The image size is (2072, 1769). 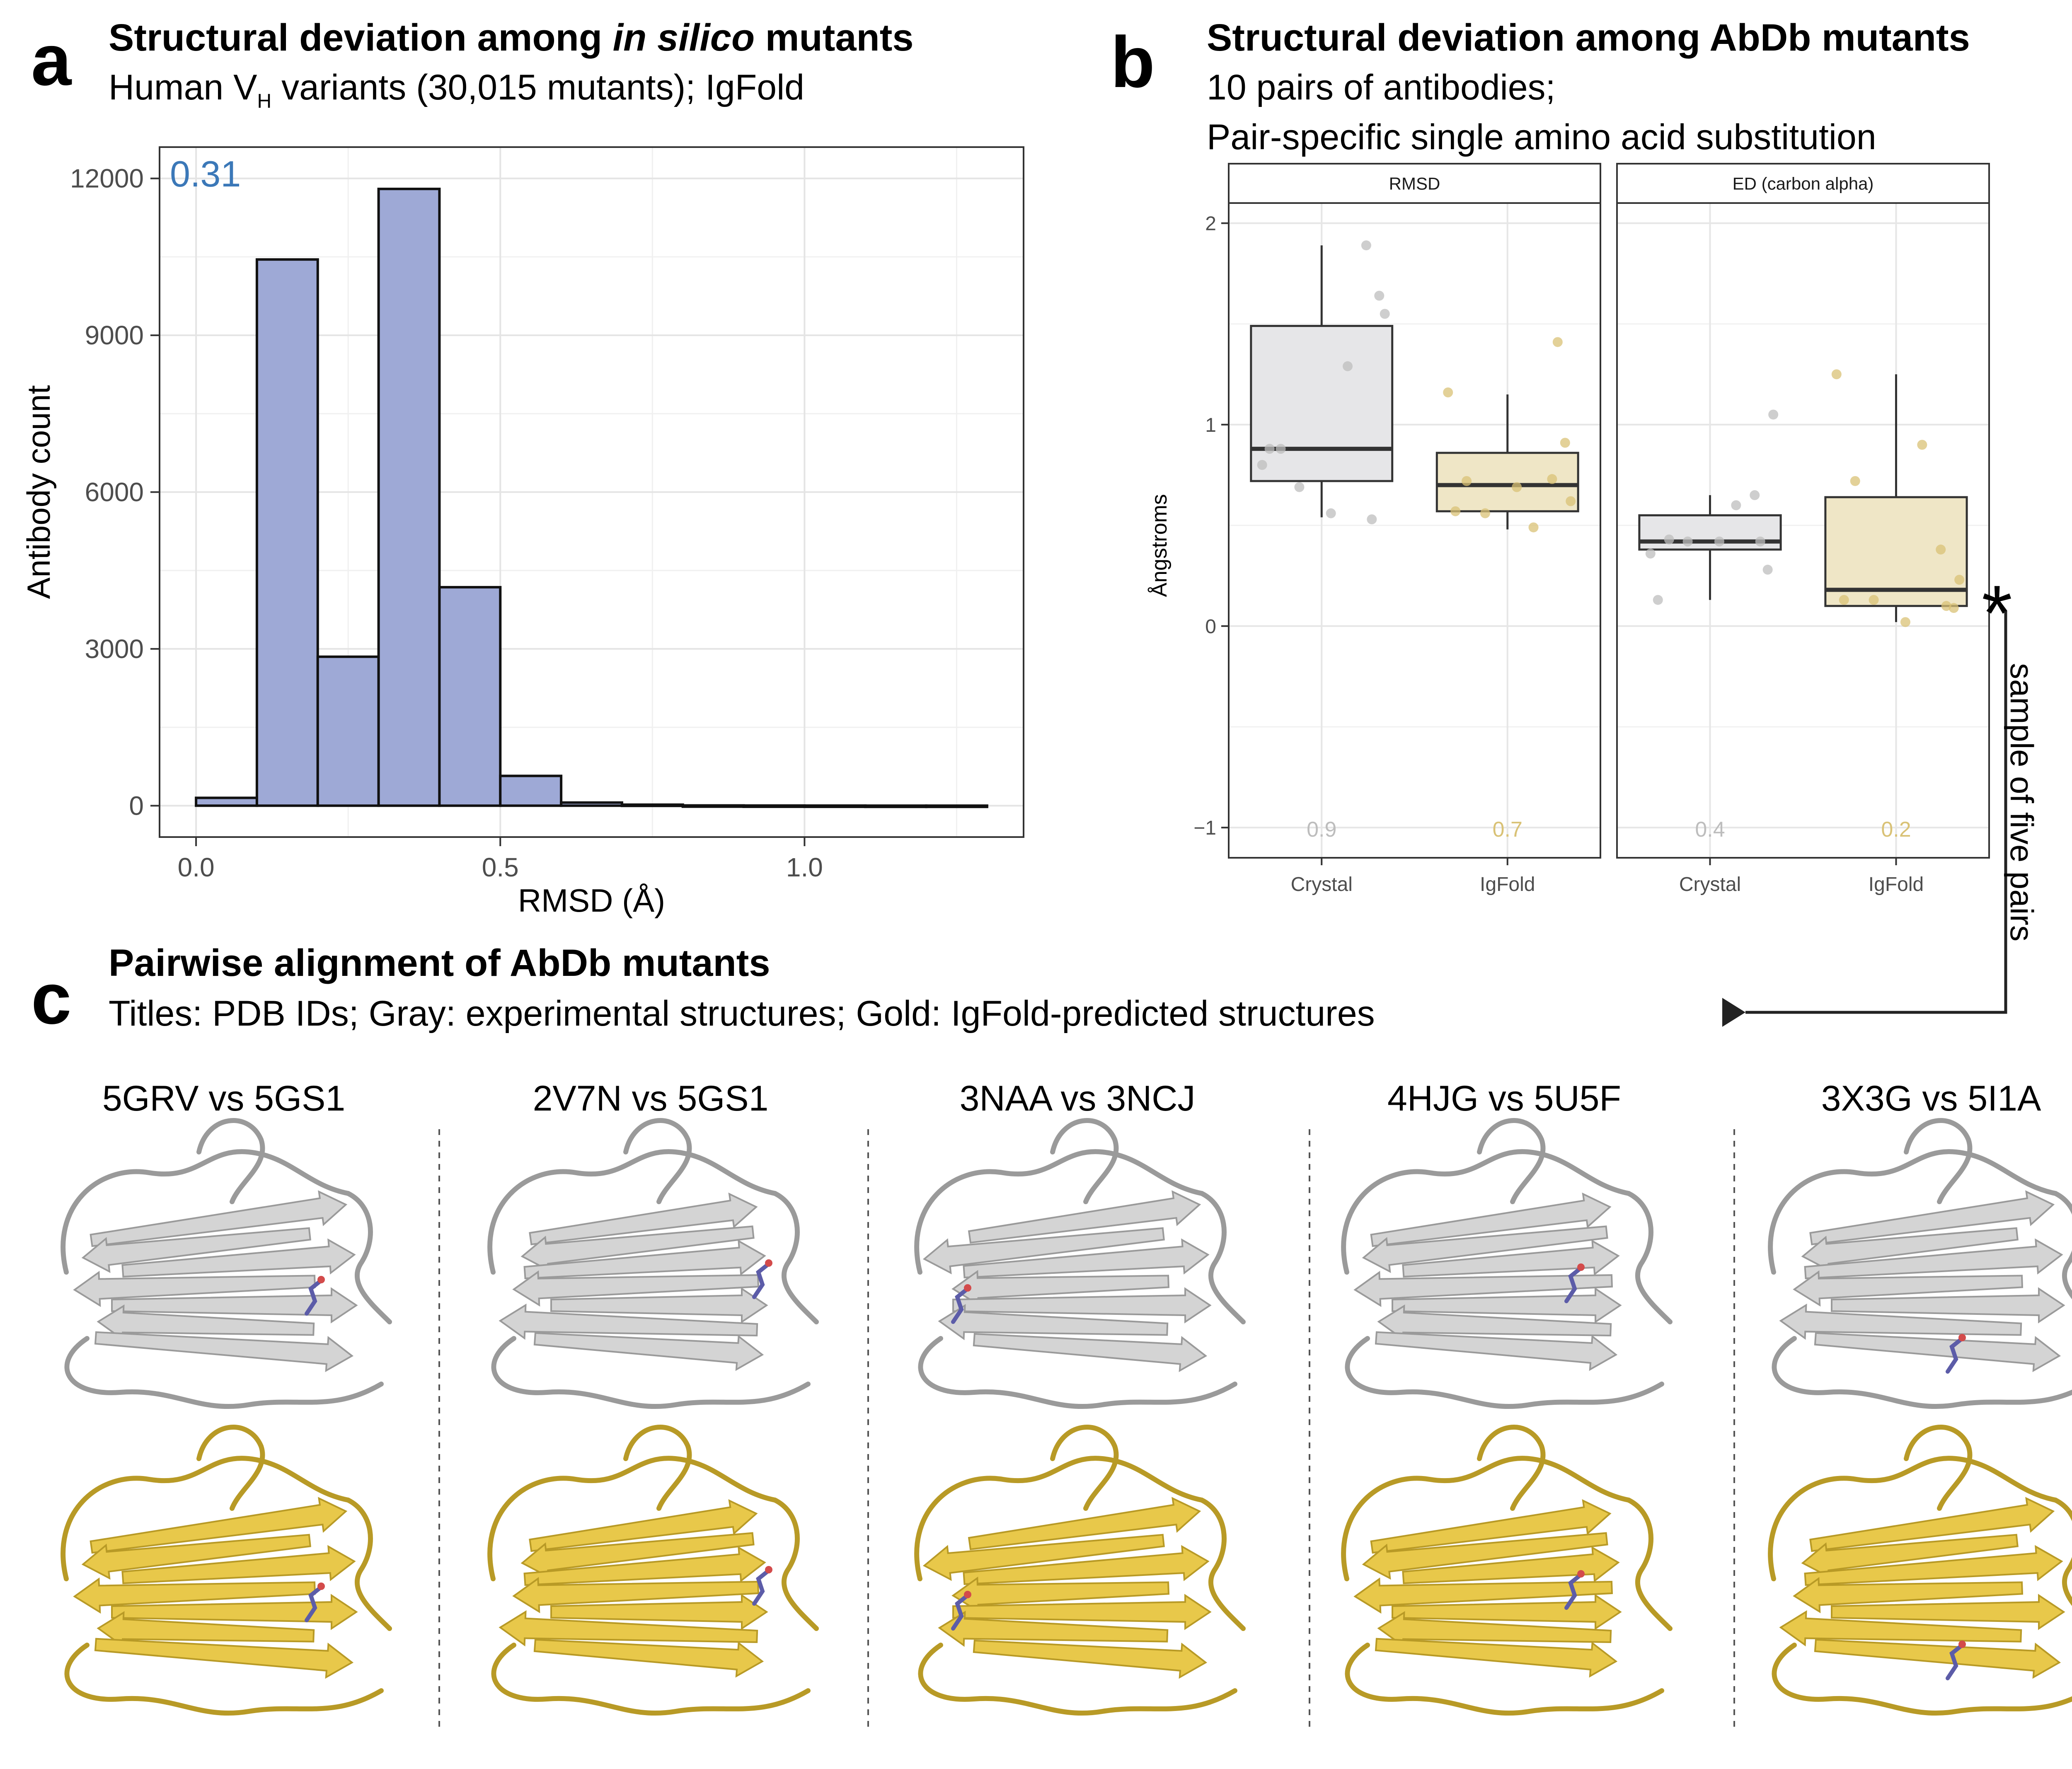 I want to click on significance-asterisk: *, so click(x=1997, y=613).